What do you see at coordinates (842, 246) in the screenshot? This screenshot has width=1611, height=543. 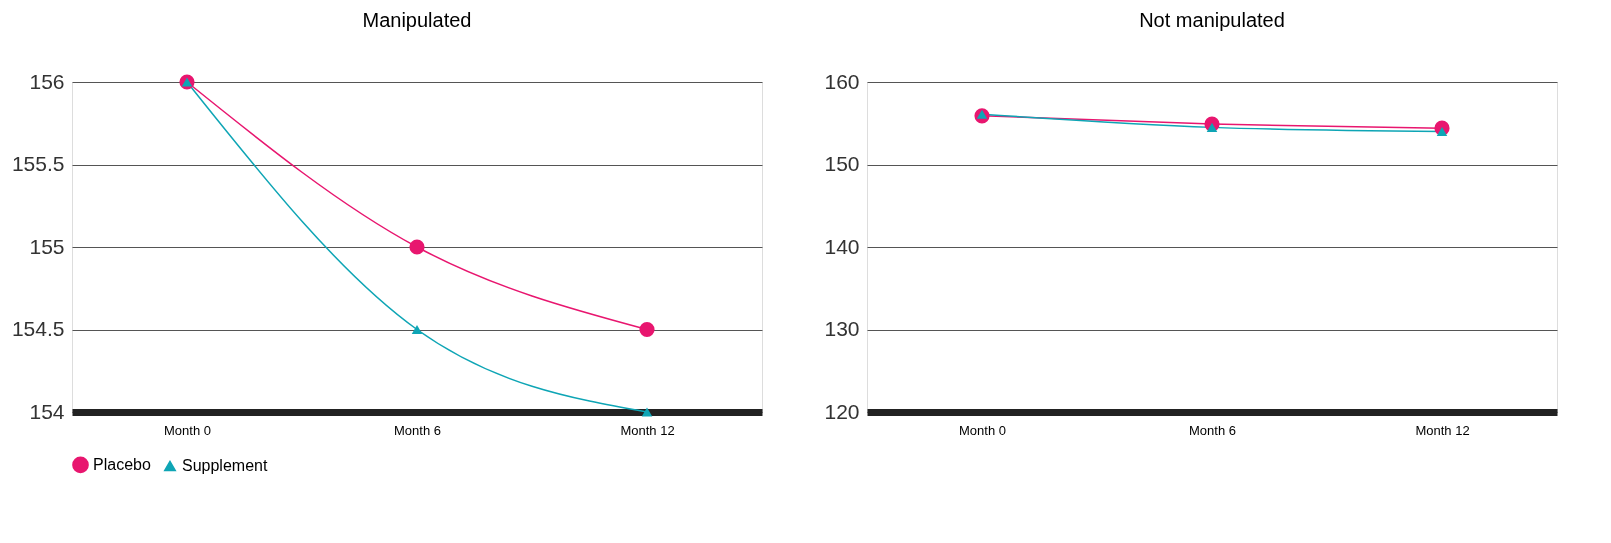 I see `y-tick-label: 140` at bounding box center [842, 246].